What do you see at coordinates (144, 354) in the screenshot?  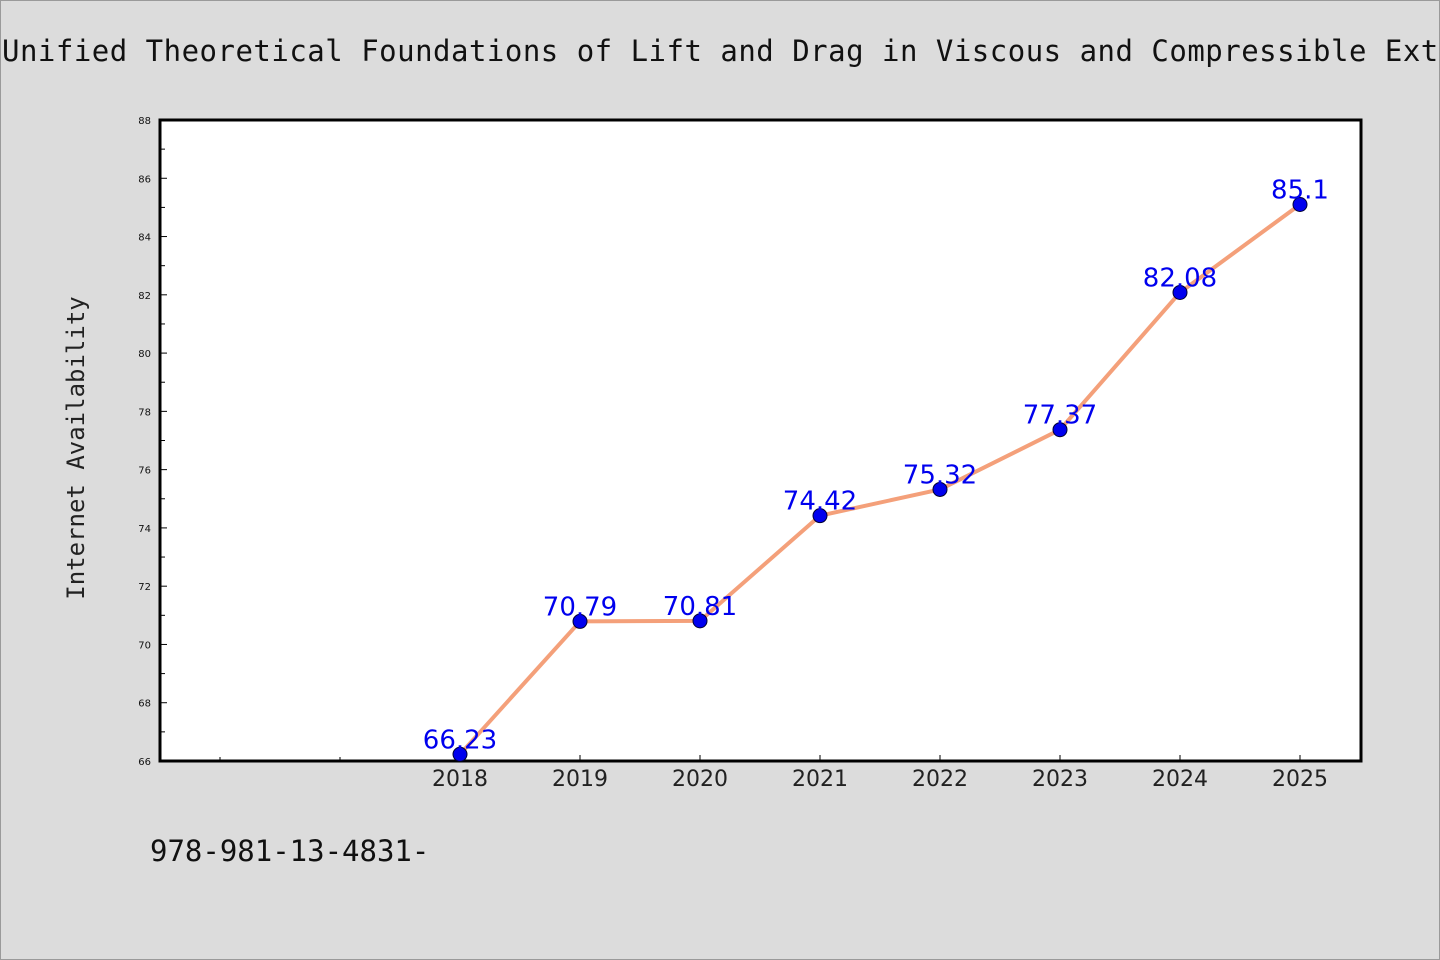 I see `y-tick-label: 80` at bounding box center [144, 354].